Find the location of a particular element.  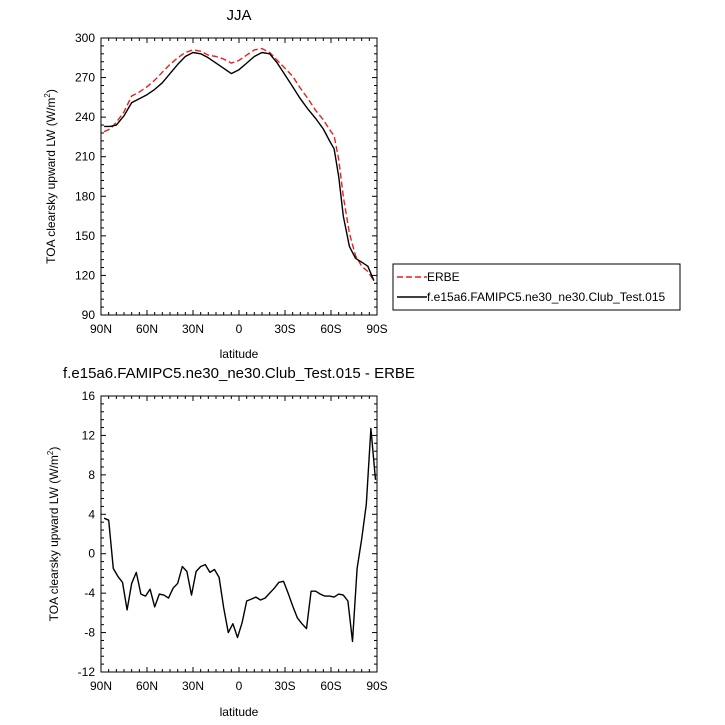

y-tick-label: 16 is located at coordinates (89, 396).